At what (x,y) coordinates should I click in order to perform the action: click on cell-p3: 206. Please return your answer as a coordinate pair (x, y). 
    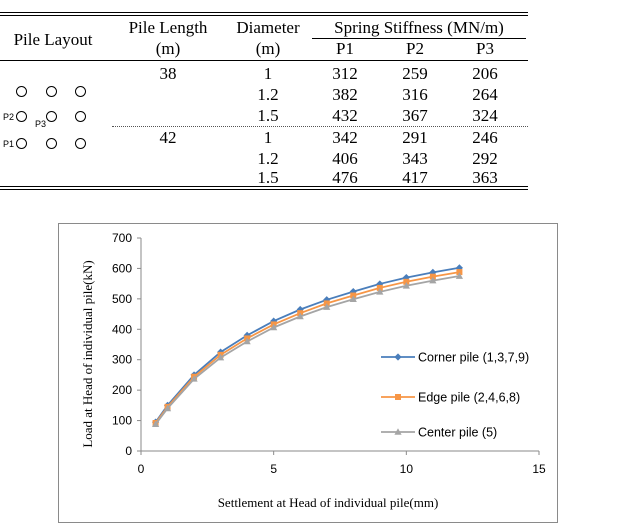
    Looking at the image, I should click on (485, 73).